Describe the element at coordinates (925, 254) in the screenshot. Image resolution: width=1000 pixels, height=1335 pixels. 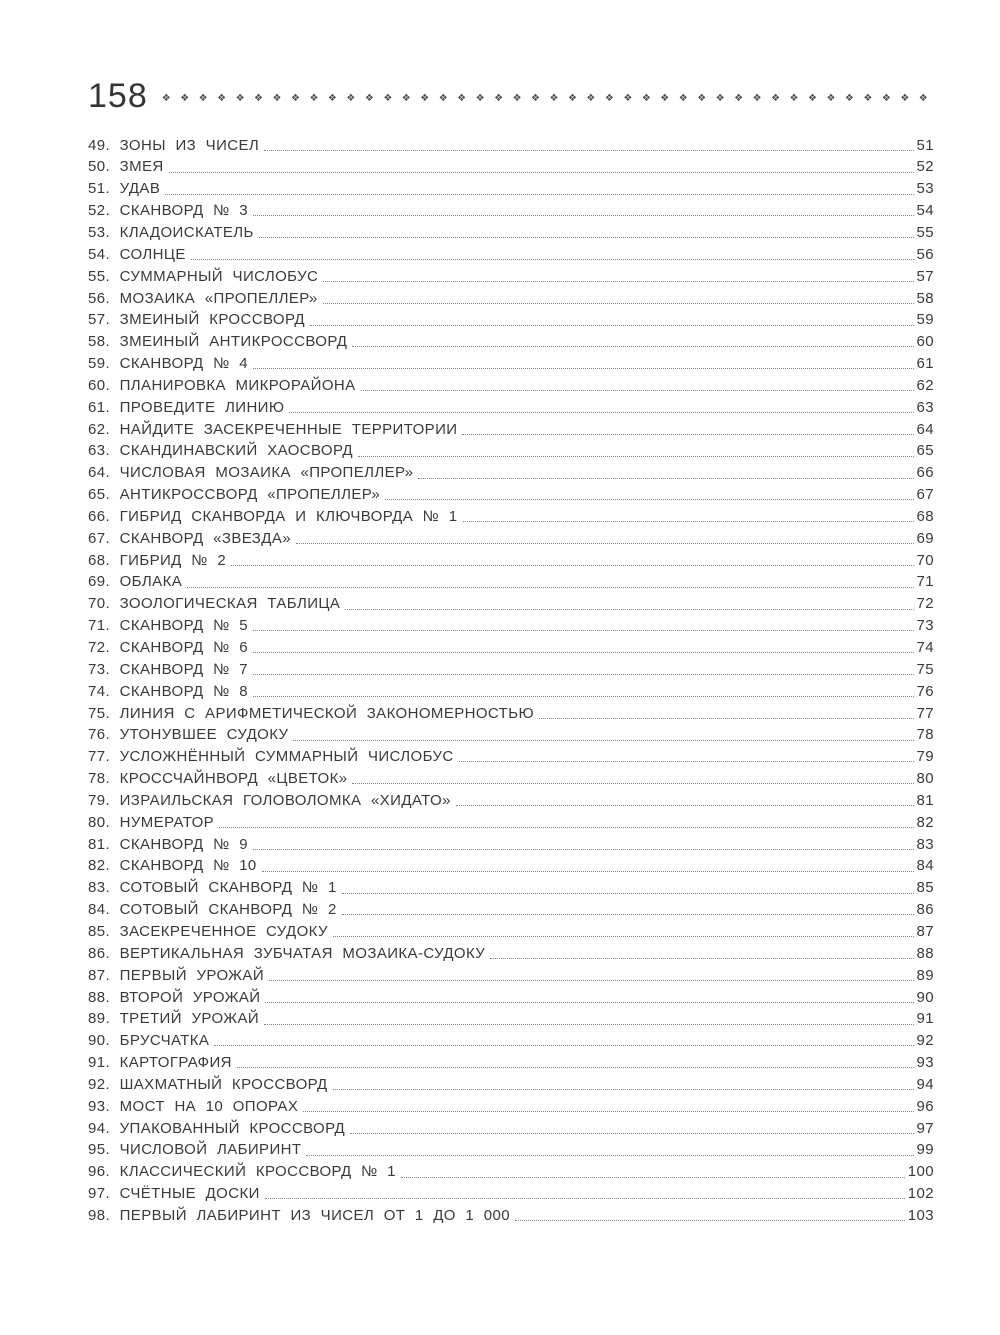
I see `toc-entry-page: 56` at that location.